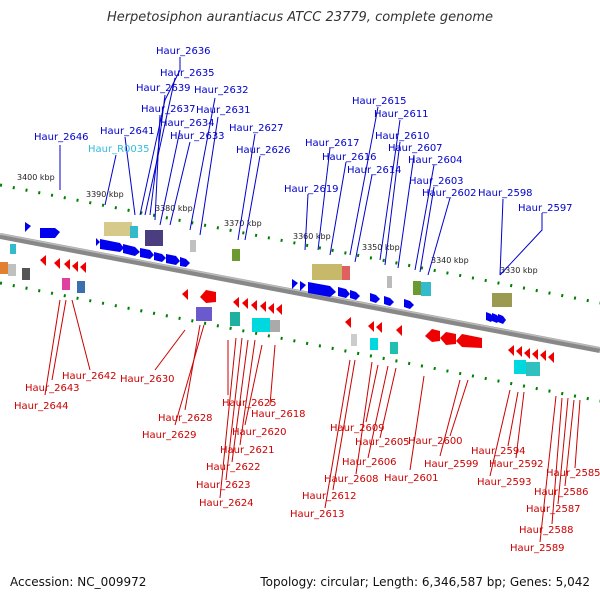 The width and height of the screenshot is (600, 600). Describe the element at coordinates (185, 418) in the screenshot. I see `gene-label: Haur_2628` at that location.